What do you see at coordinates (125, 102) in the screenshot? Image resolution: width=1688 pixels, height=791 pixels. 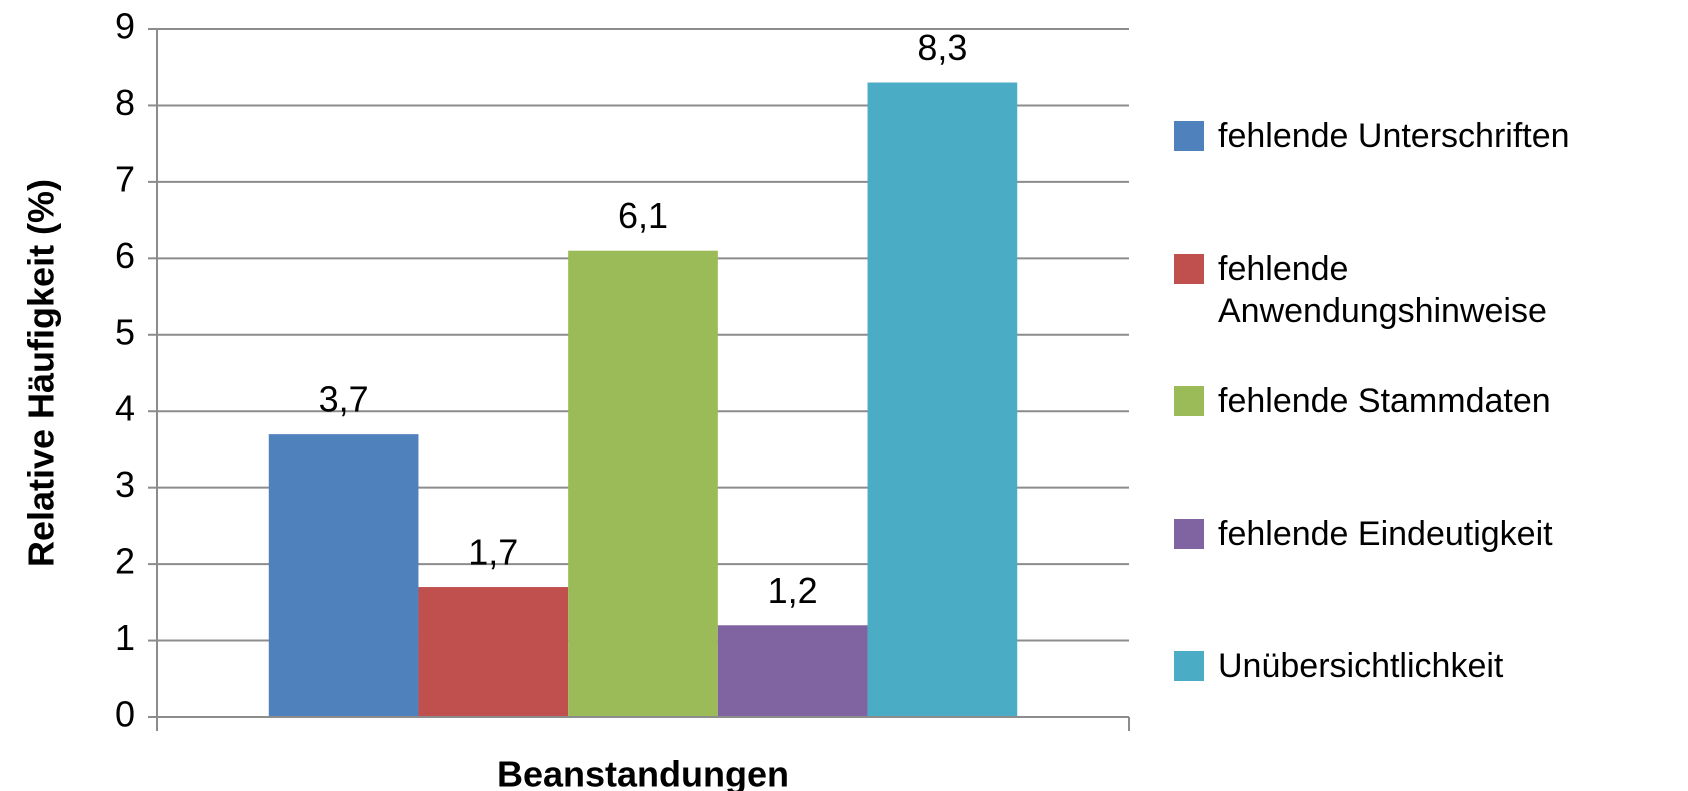 I see `y-tick-label: 8` at bounding box center [125, 102].